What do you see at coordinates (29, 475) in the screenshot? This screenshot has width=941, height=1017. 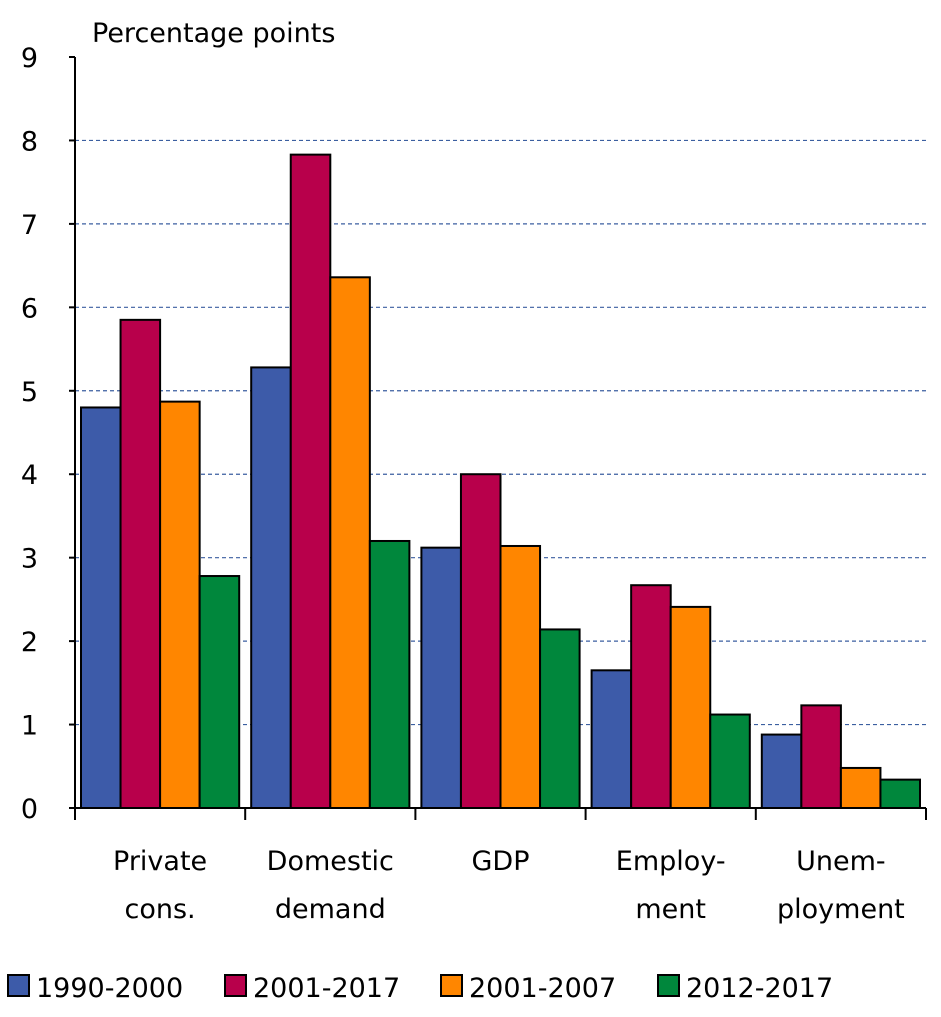 I see `y-tick-label: 4` at bounding box center [29, 475].